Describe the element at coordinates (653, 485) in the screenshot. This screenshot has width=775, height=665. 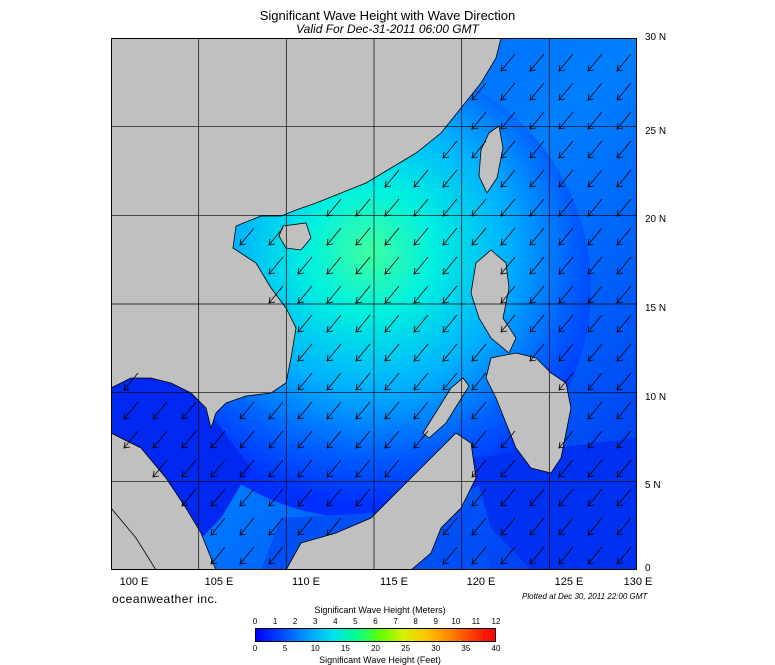
I see `lat-label-5n: 5 N` at that location.